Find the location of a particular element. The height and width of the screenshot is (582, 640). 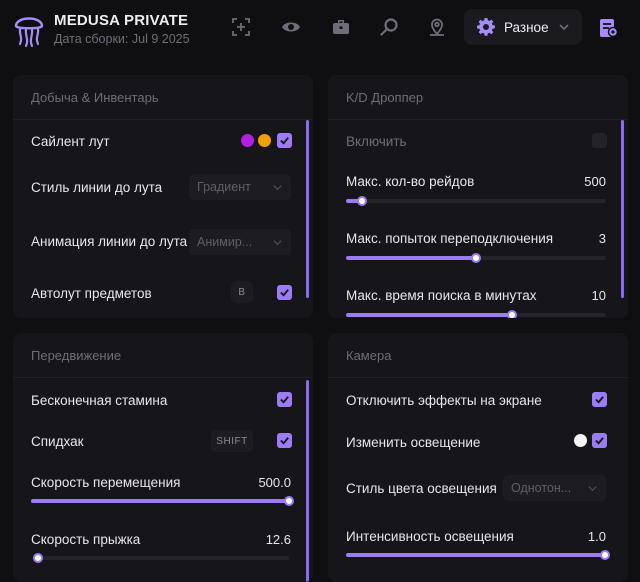

search-time-label: Макс. время поиска в минутах is located at coordinates (441, 295).